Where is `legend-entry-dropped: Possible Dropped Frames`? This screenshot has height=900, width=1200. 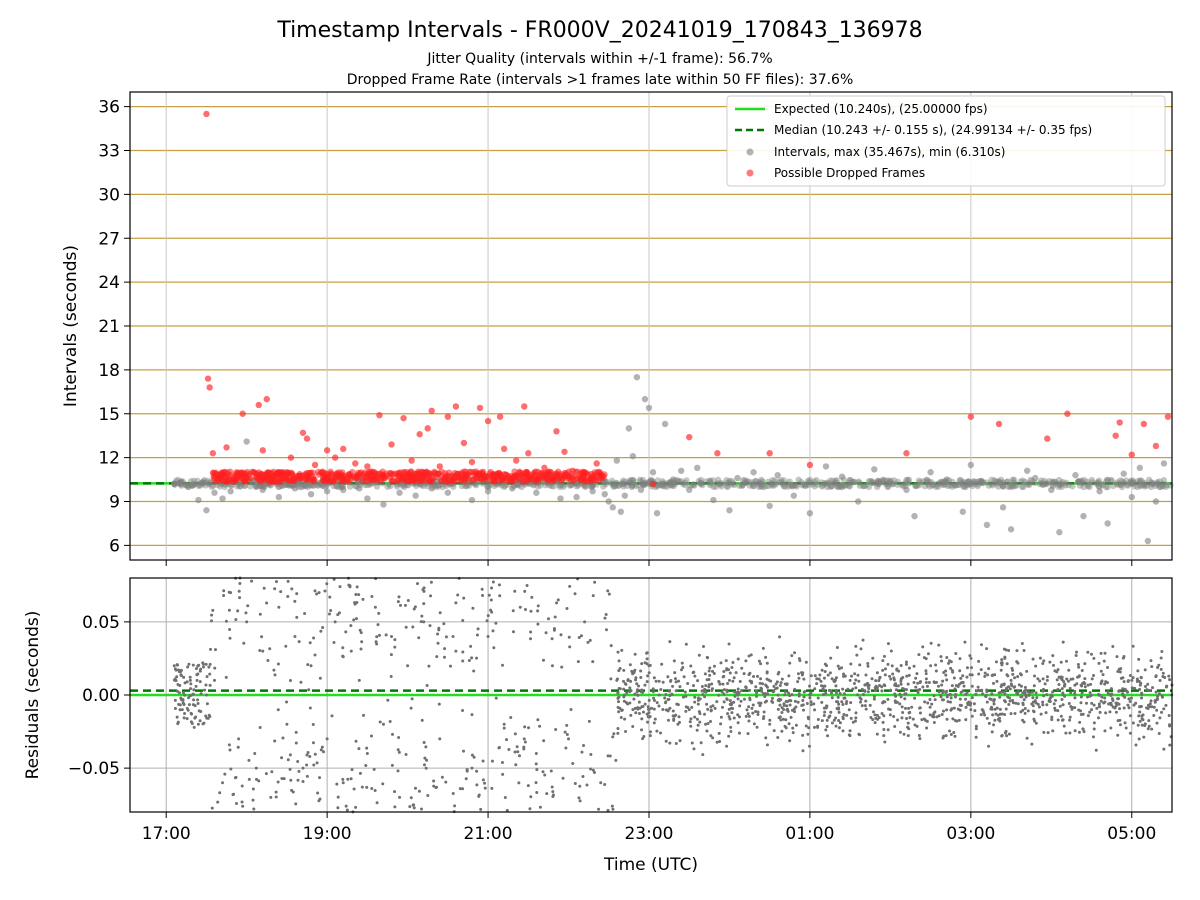
legend-entry-dropped: Possible Dropped Frames is located at coordinates (835, 173).